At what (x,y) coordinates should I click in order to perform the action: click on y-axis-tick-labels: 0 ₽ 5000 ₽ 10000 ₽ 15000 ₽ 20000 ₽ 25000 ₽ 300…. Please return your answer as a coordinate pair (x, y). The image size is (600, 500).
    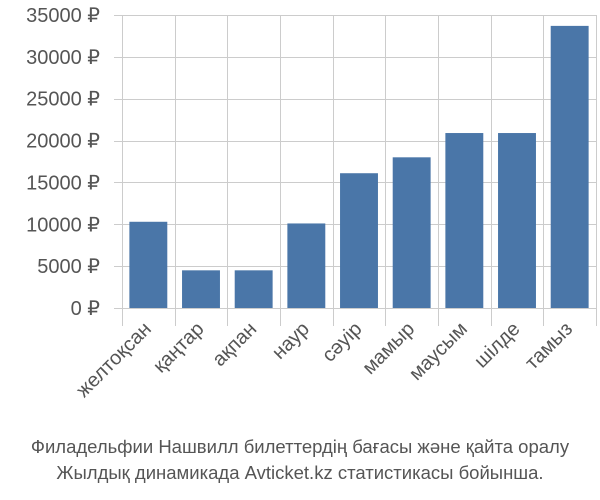
    Looking at the image, I should click on (63, 162).